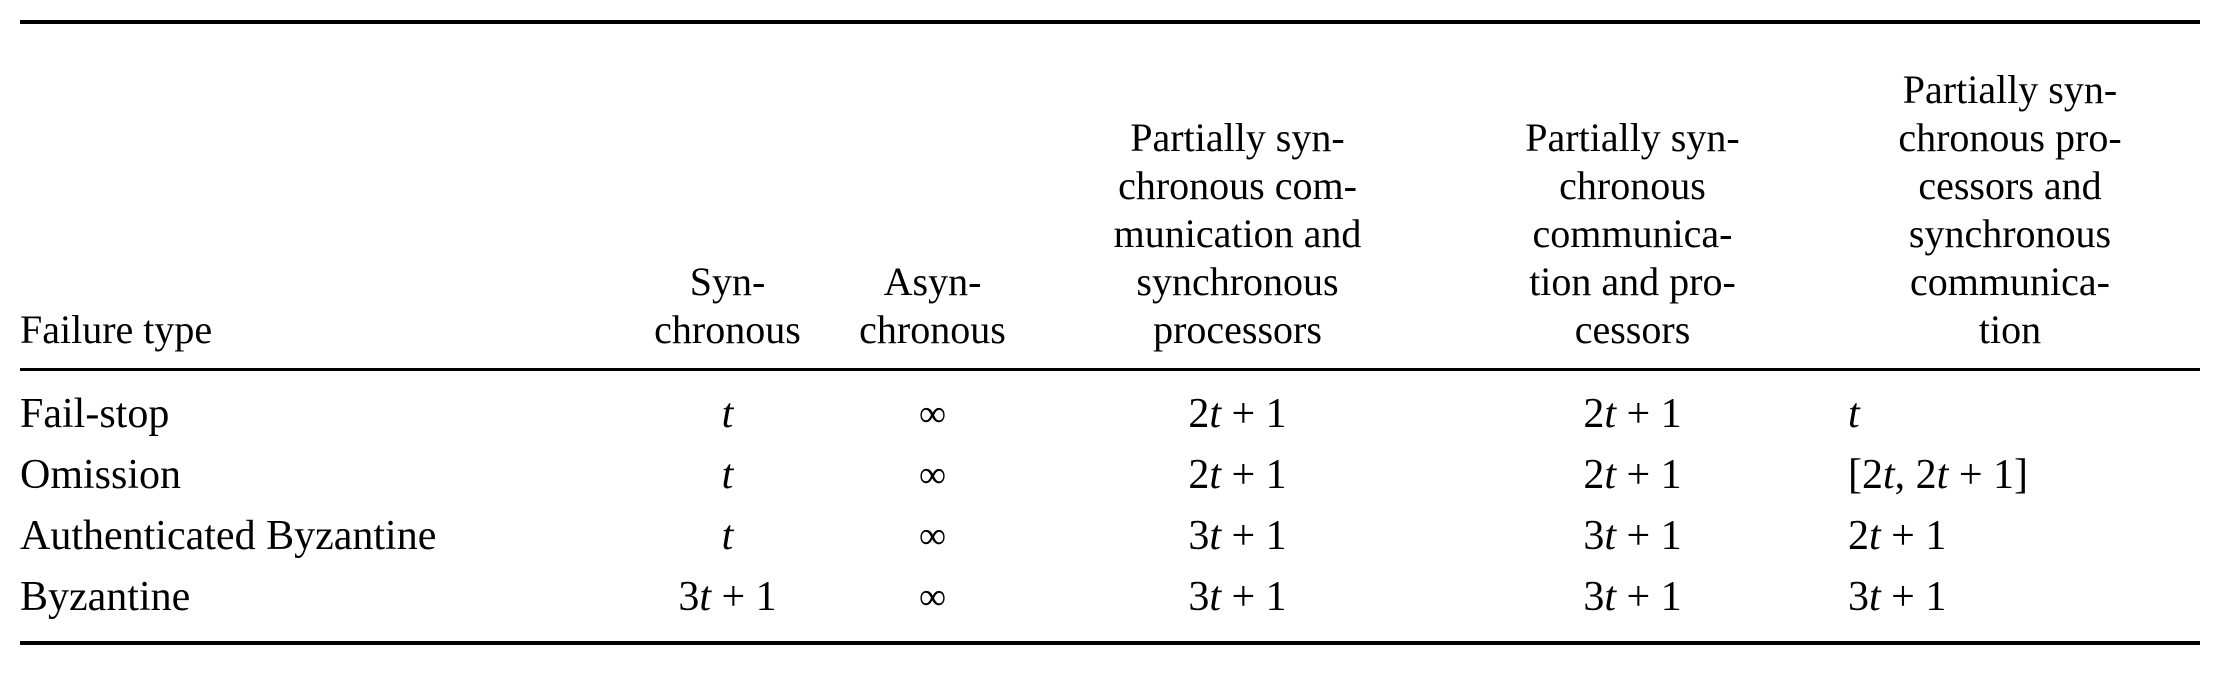 This screenshot has height=682, width=2222. I want to click on bottom-rule, so click(1110, 643).